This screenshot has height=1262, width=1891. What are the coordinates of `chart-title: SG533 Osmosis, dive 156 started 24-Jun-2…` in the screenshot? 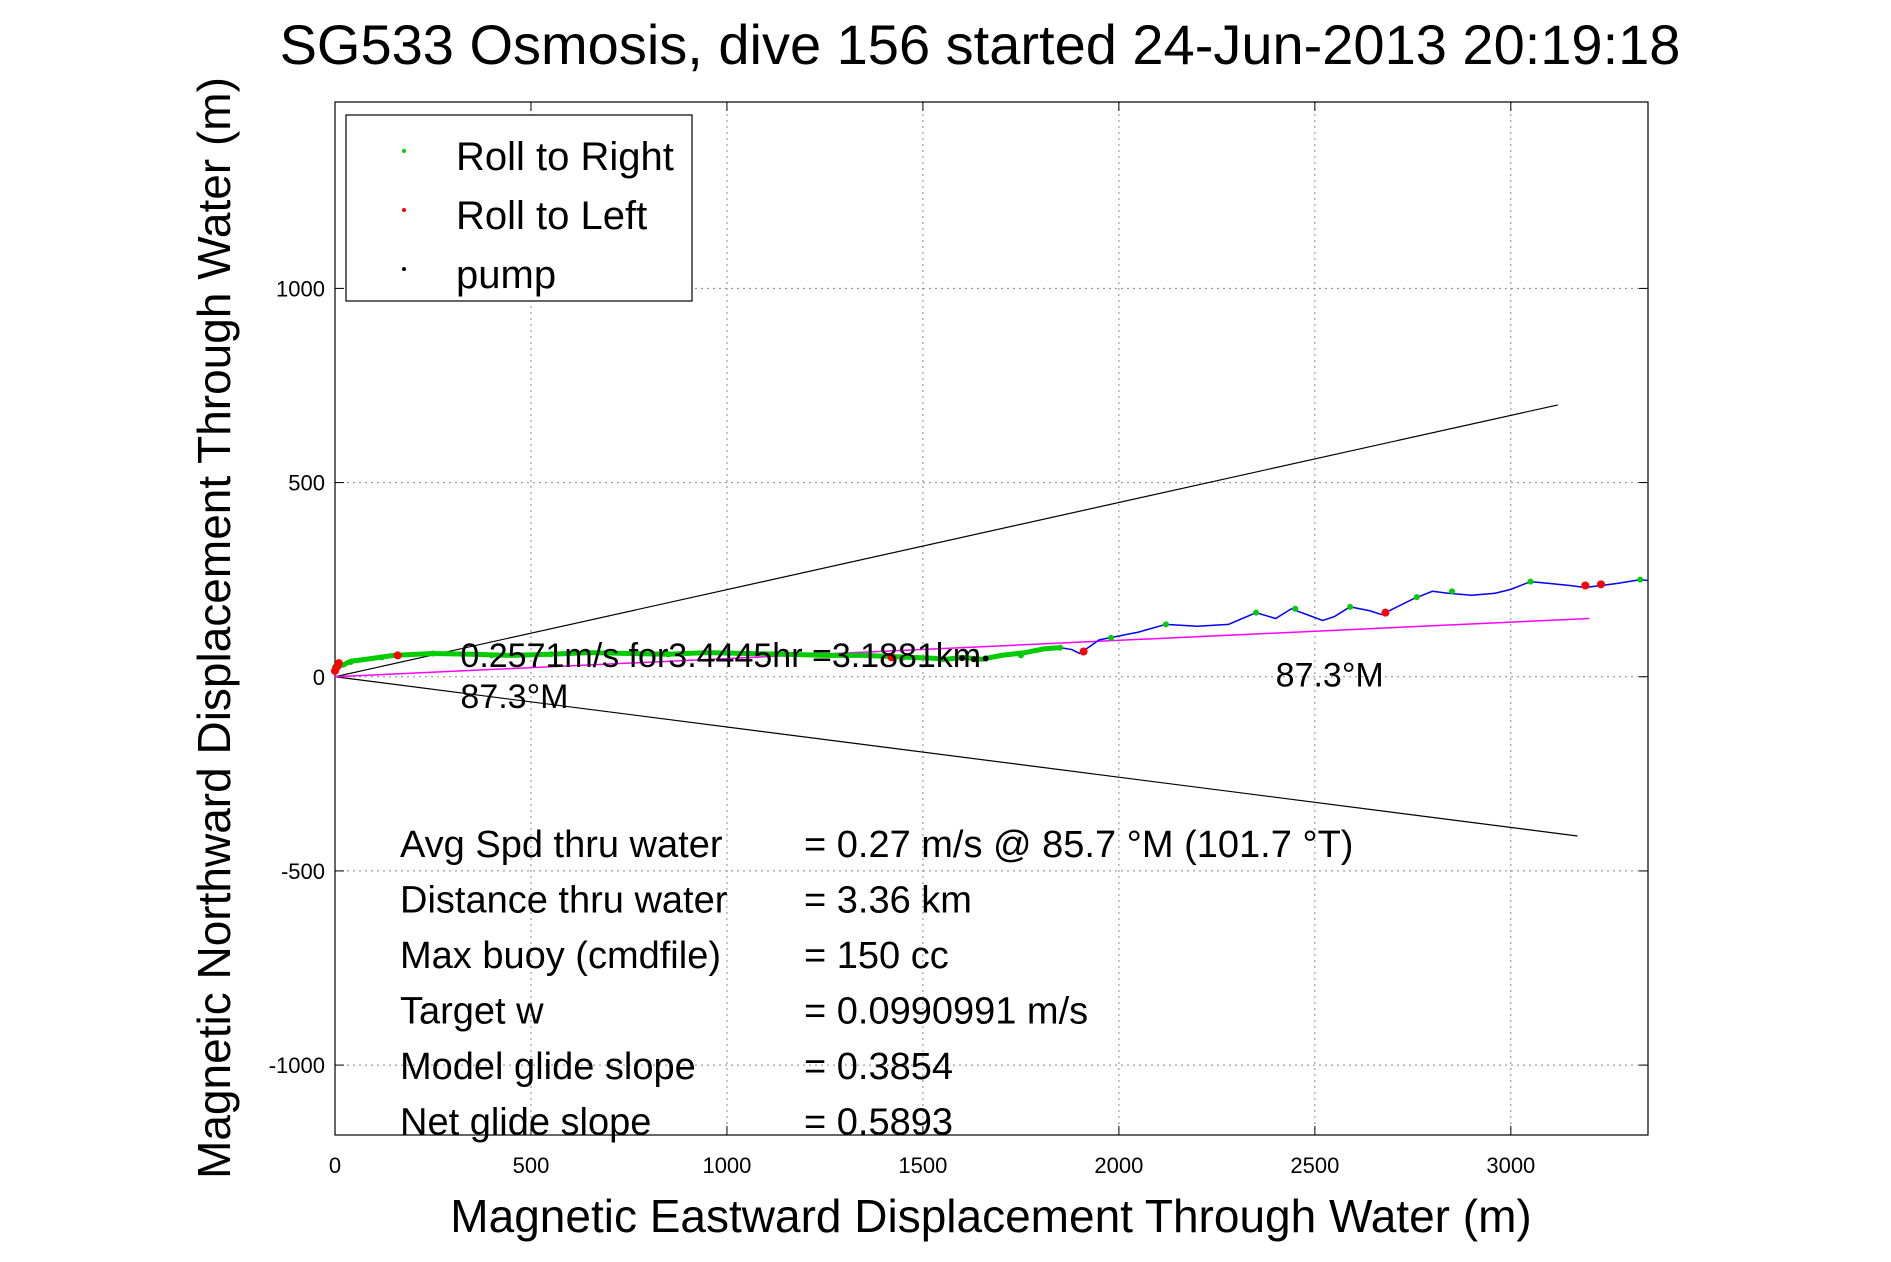 It's located at (980, 44).